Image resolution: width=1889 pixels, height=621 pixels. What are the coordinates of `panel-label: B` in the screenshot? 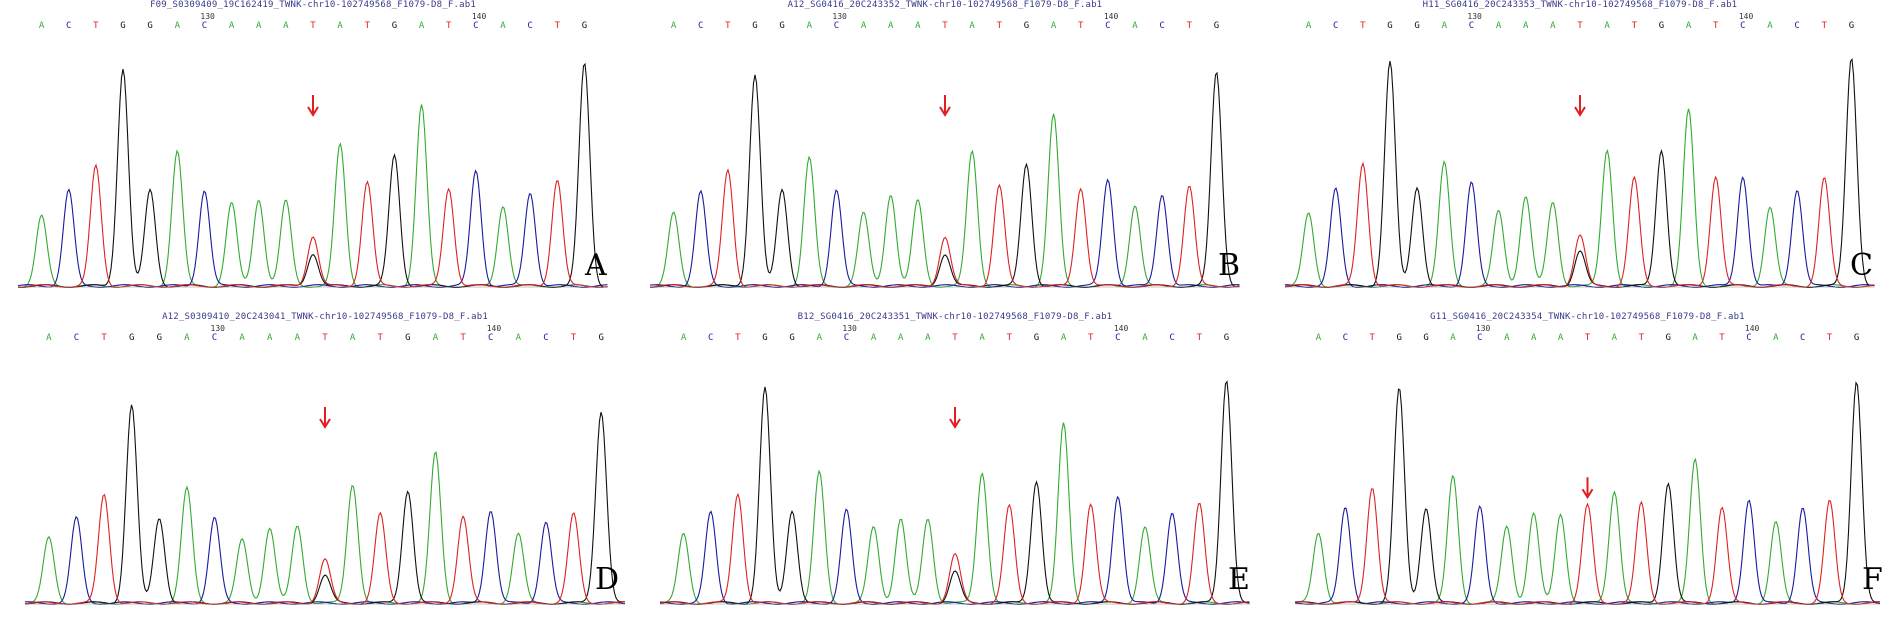 It's located at (1229, 265).